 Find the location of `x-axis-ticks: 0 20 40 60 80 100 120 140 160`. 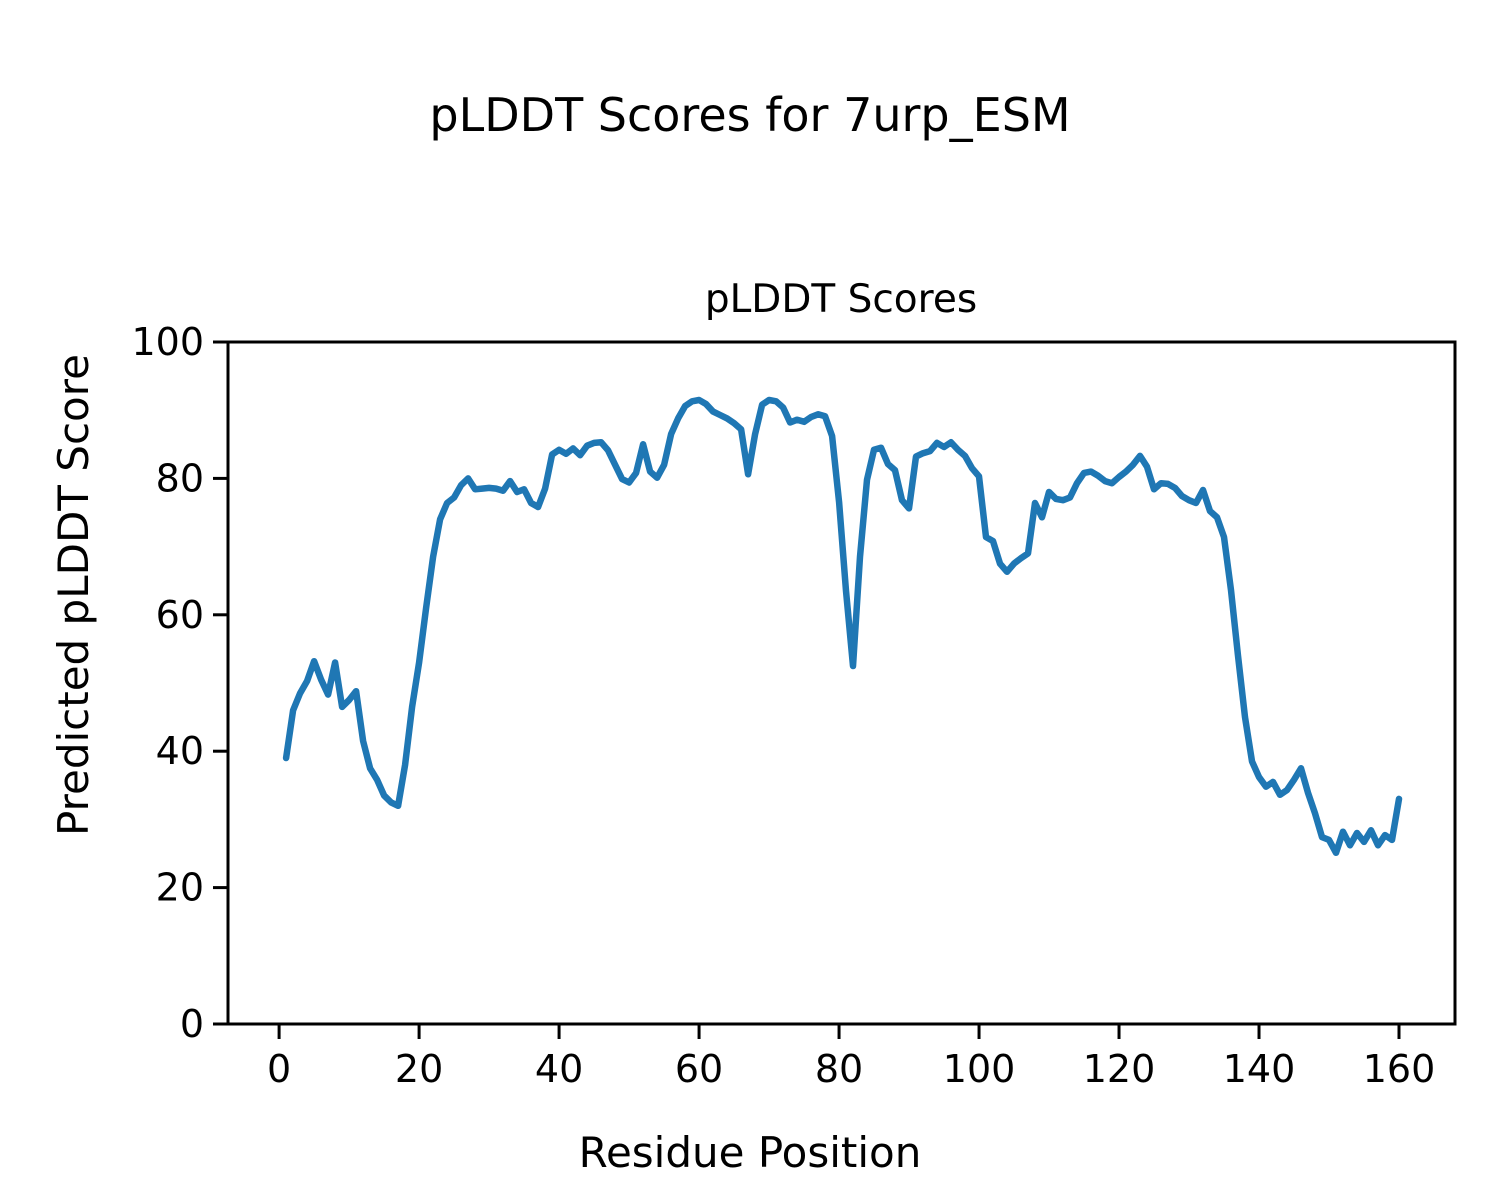

x-axis-ticks: 0 20 40 60 80 100 120 140 160 is located at coordinates (851, 1057).